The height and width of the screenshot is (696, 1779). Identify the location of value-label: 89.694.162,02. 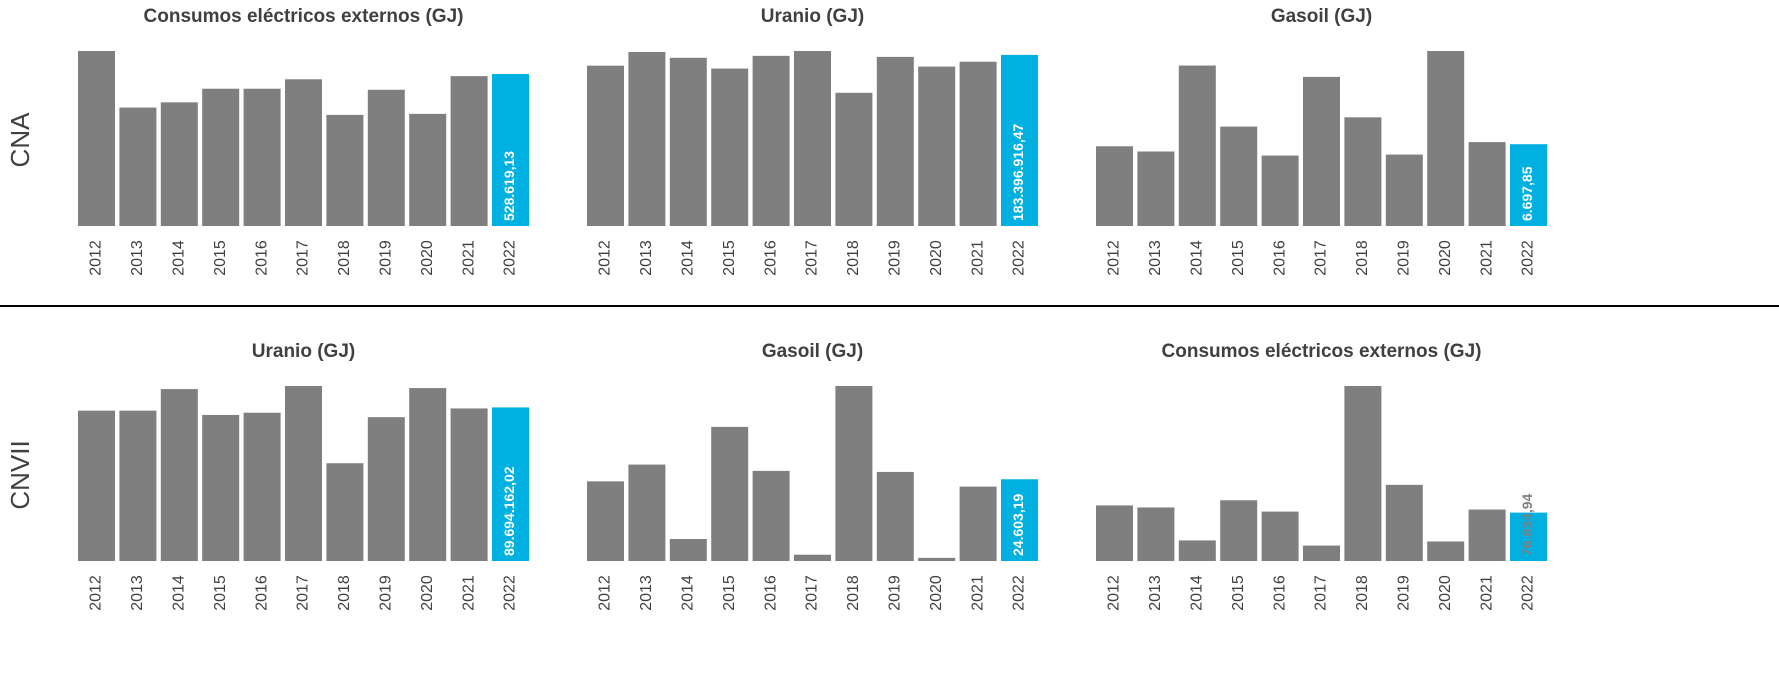
(509, 511).